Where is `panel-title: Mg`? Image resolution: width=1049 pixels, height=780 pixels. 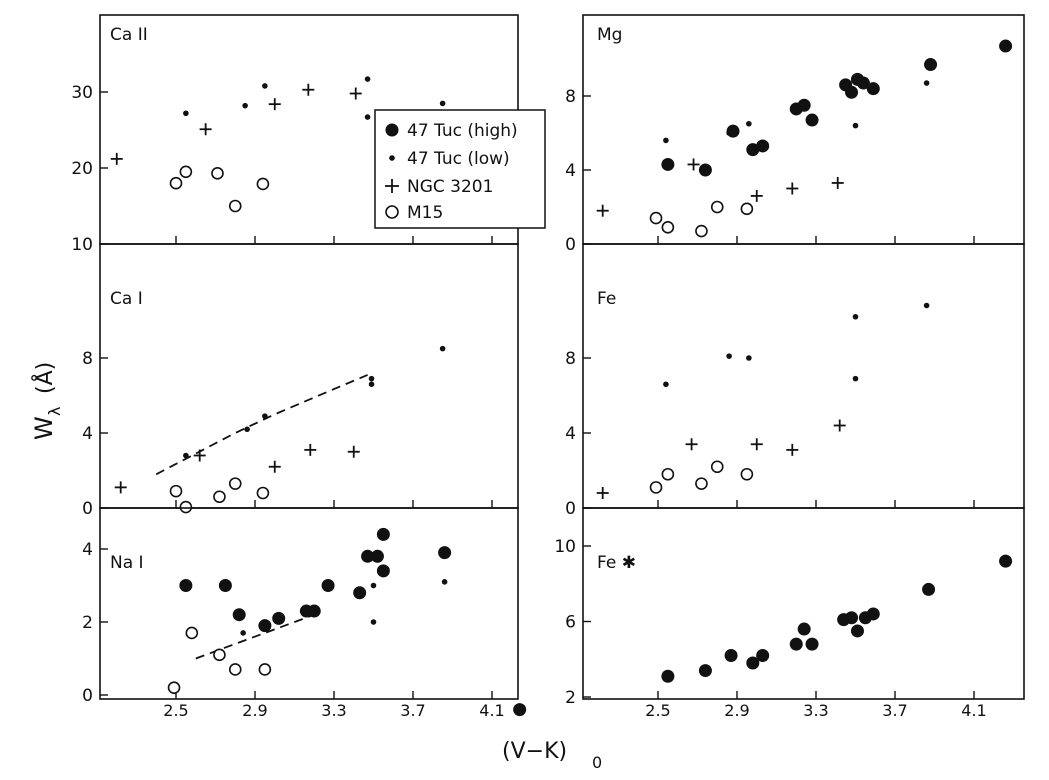 panel-title: Mg is located at coordinates (609, 35).